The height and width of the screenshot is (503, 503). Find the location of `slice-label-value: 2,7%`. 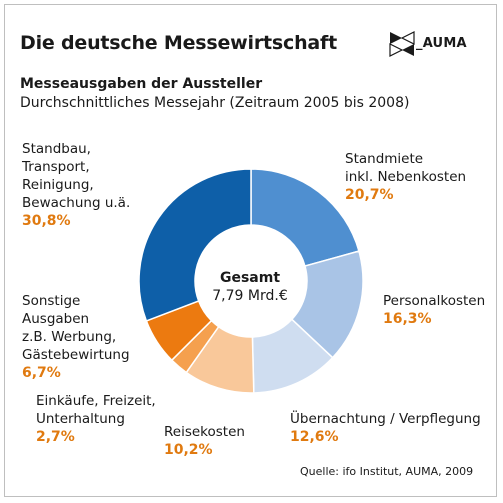

slice-label-value: 2,7% is located at coordinates (55, 437).